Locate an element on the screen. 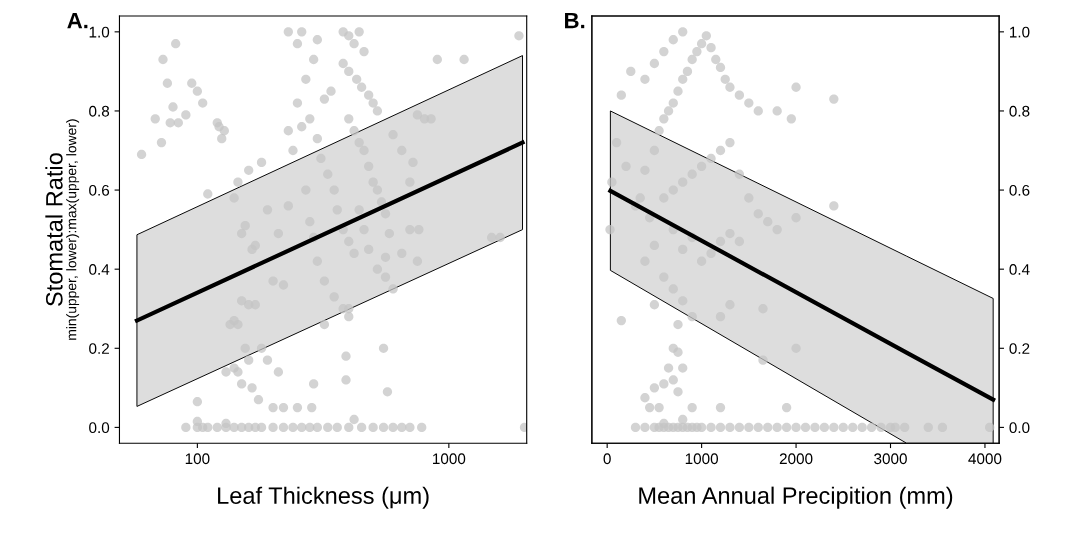  y2-tick-label: 0.6 is located at coordinates (1019, 190).